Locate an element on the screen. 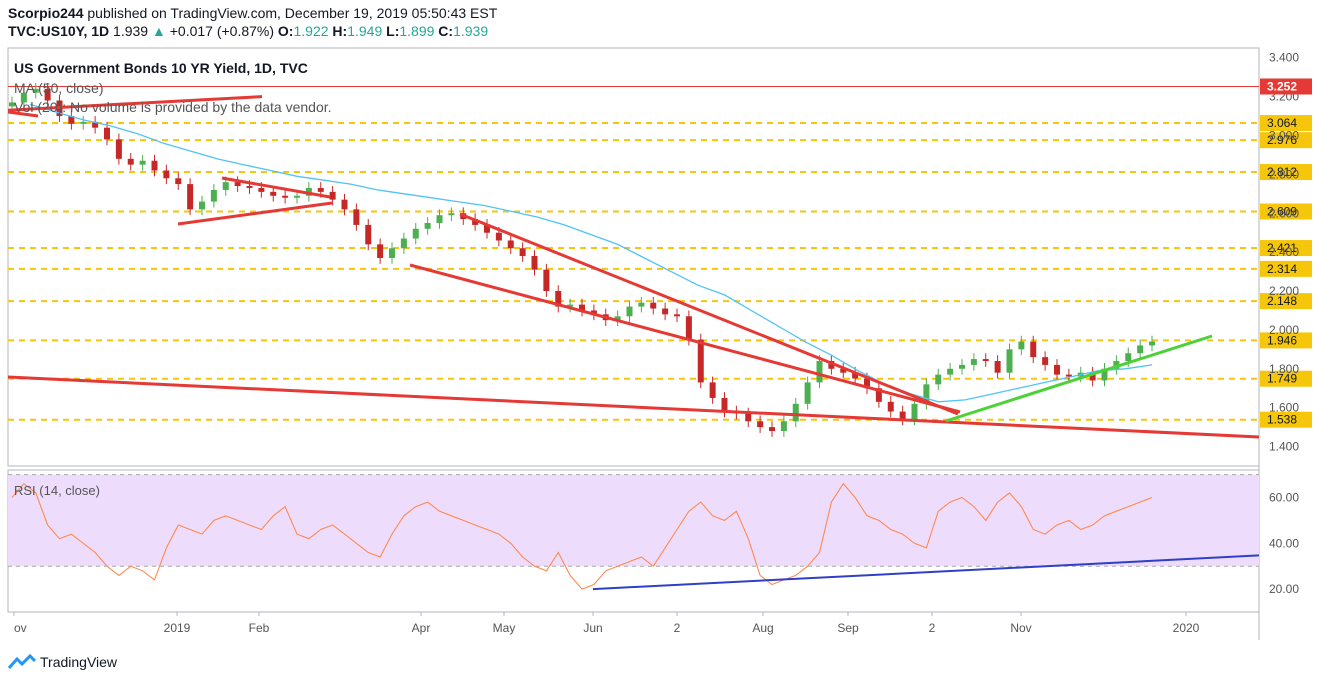 The width and height of the screenshot is (1320, 683). red-channel-top is located at coordinates (709, 314).